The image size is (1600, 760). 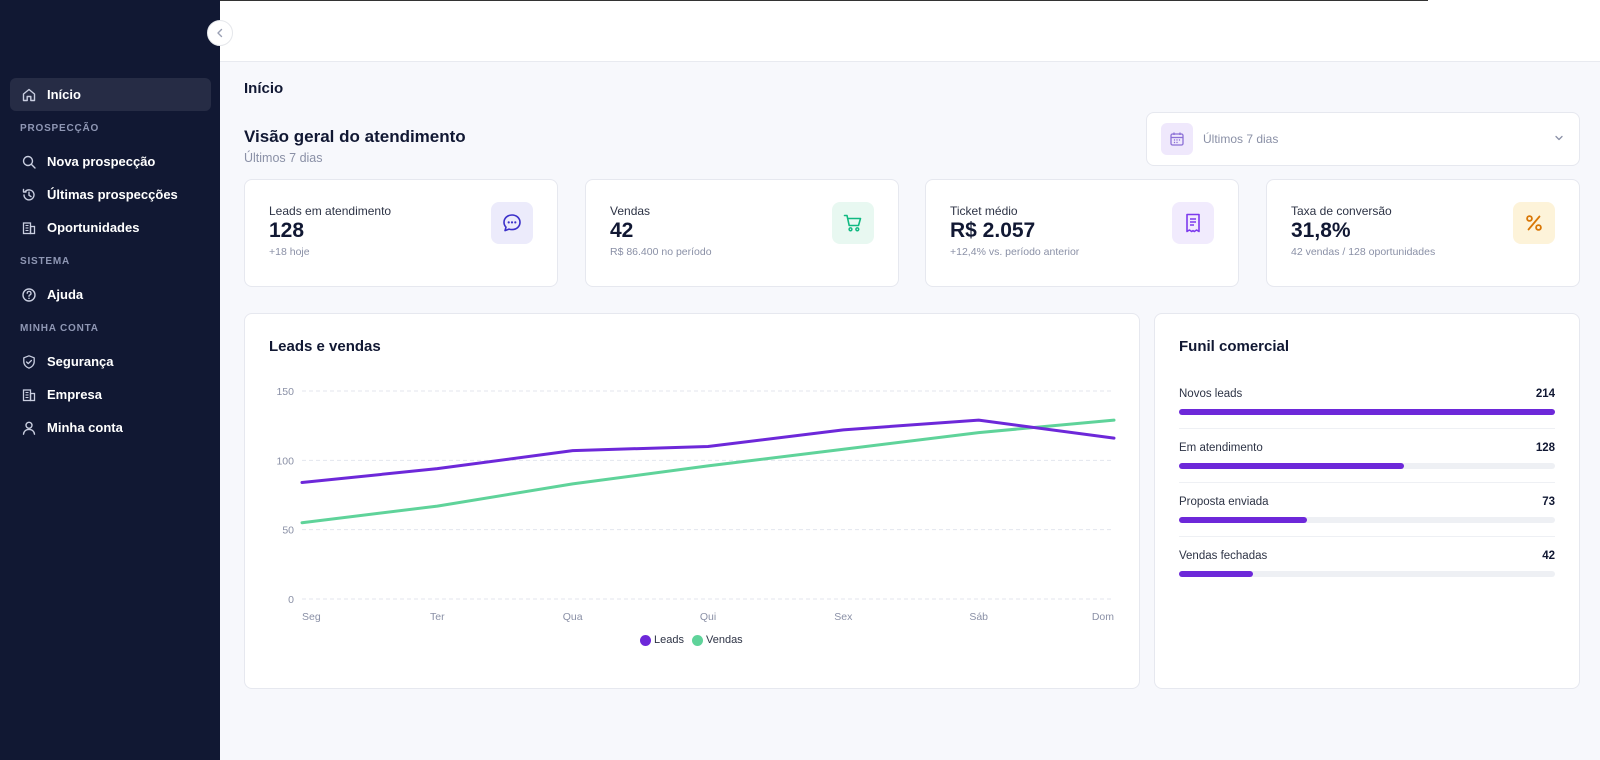 I want to click on kpi-value: R$ 2.057, so click(x=993, y=230).